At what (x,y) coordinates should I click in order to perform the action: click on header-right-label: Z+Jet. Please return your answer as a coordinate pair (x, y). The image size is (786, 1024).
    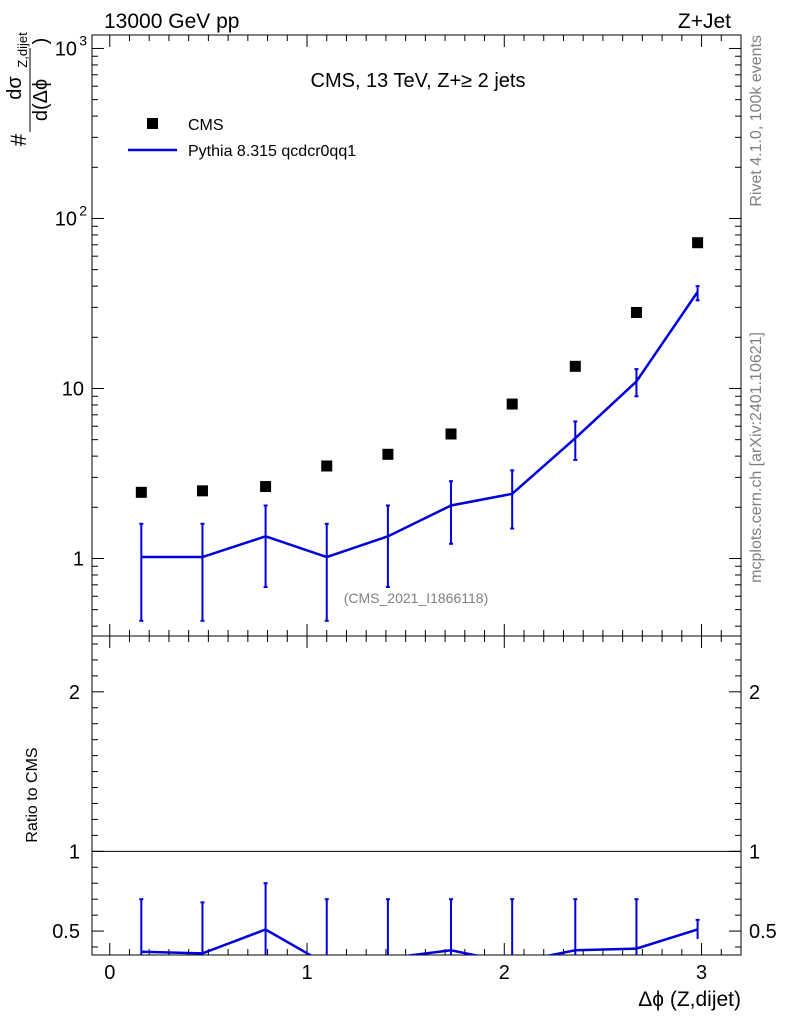
    Looking at the image, I should click on (704, 21).